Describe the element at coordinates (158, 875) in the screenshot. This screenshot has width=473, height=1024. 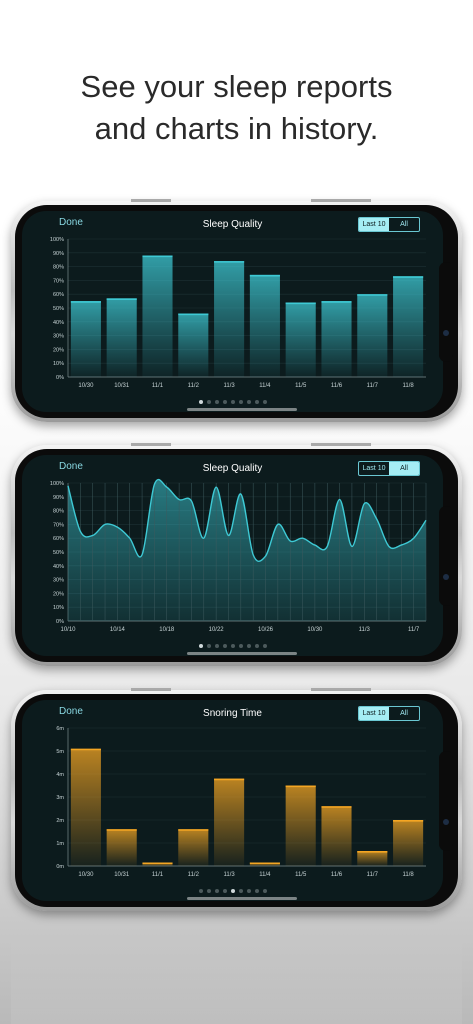
I see `x-tick-label: 11/1` at that location.